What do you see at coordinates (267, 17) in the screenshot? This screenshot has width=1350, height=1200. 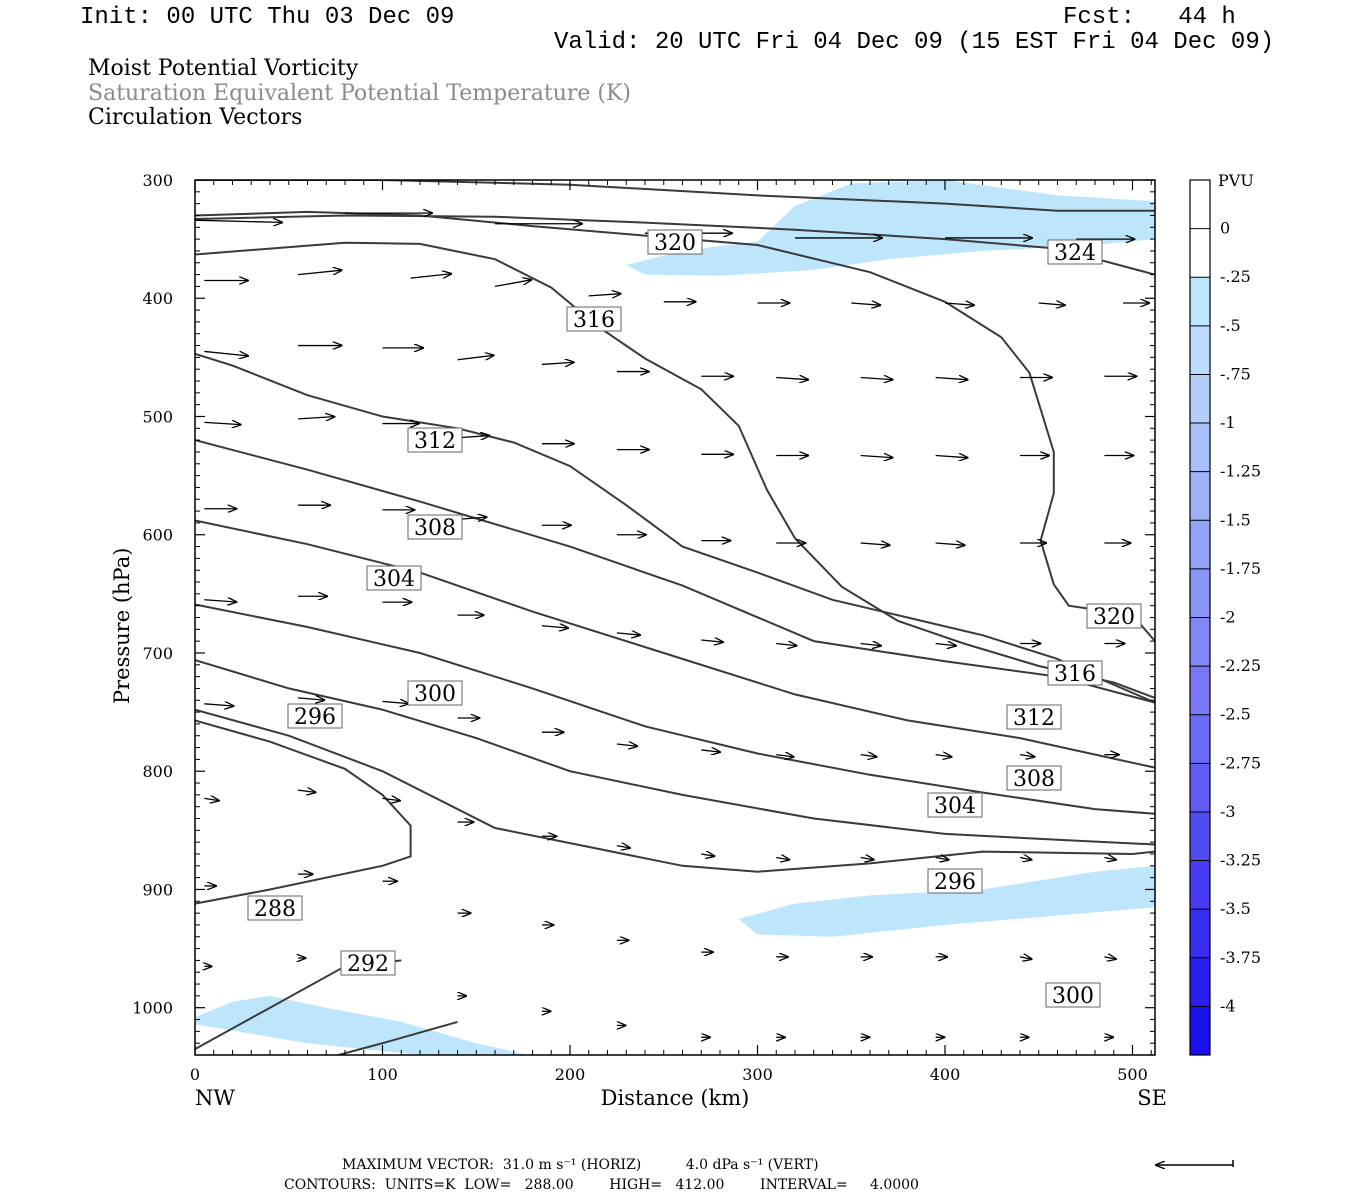 I see `init-time: Init: 00 UTC Thu 03 Dec 09` at bounding box center [267, 17].